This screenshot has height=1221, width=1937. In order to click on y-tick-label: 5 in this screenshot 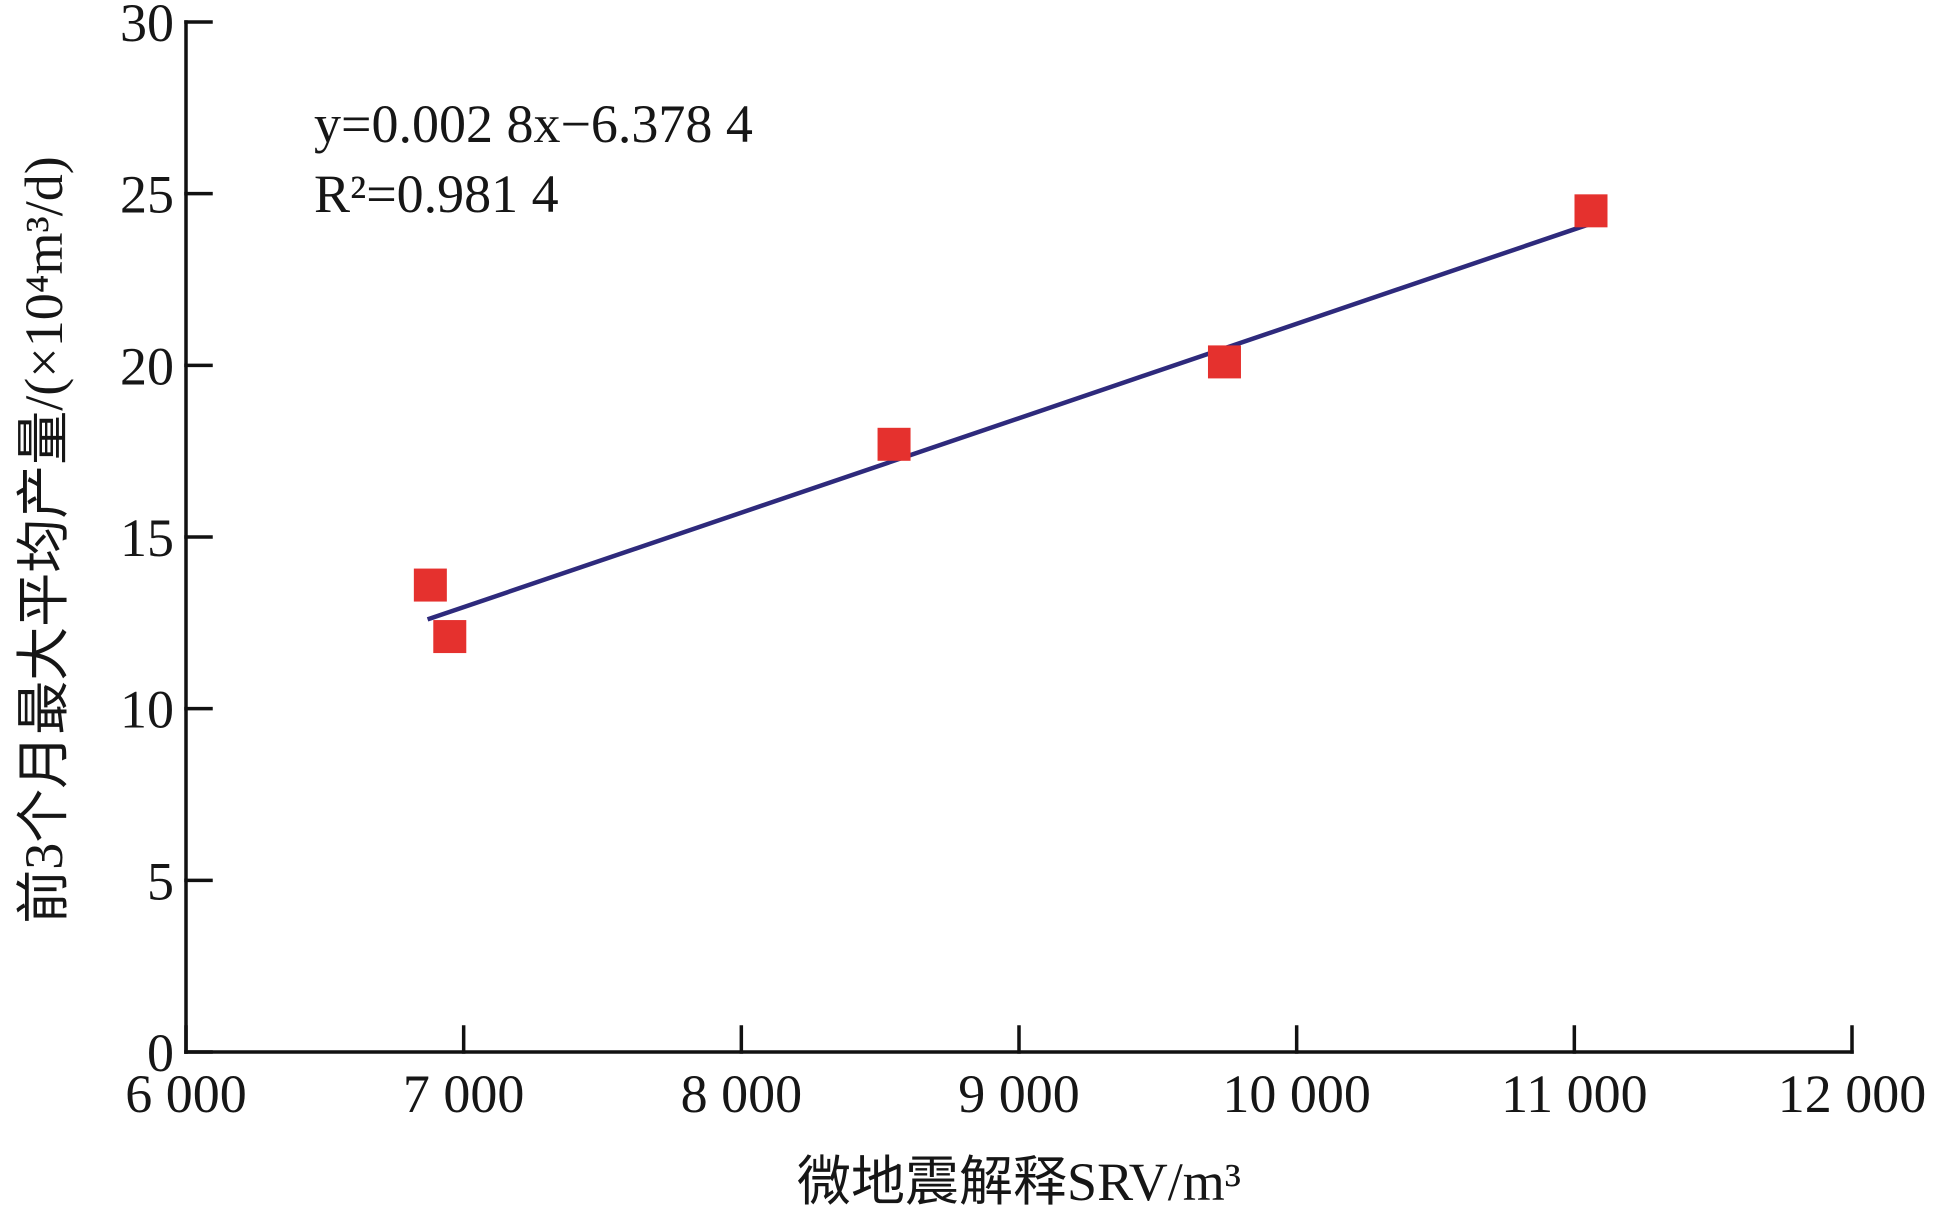, I will do `click(160, 881)`.